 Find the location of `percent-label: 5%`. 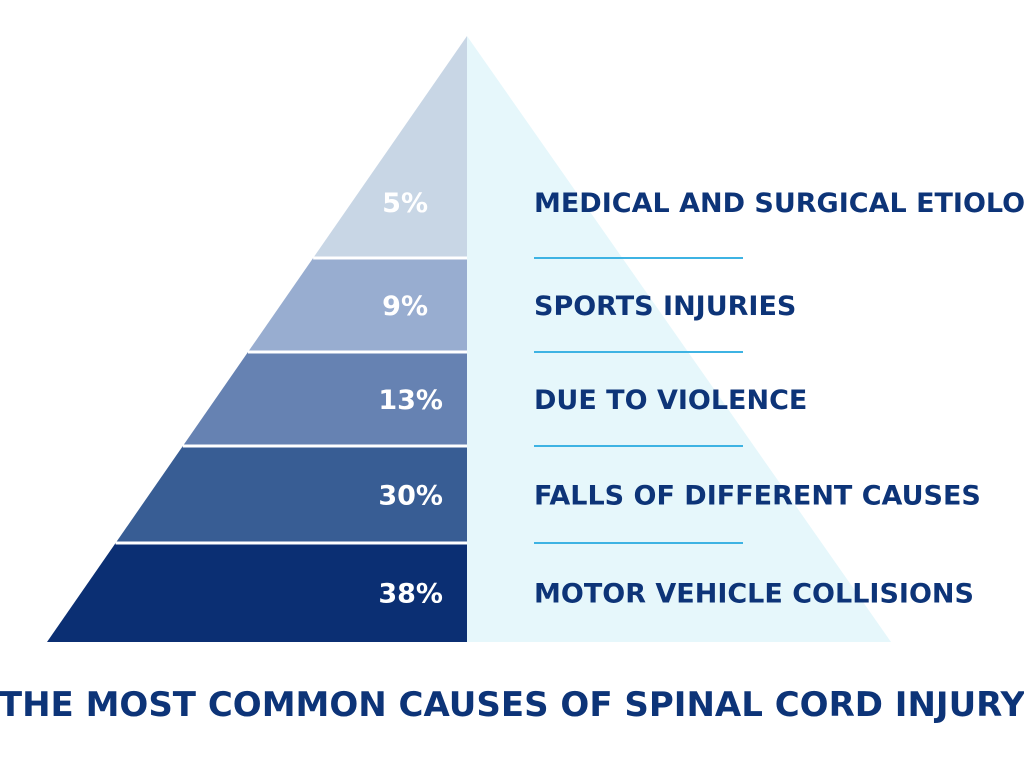

percent-label: 5% is located at coordinates (405, 203).